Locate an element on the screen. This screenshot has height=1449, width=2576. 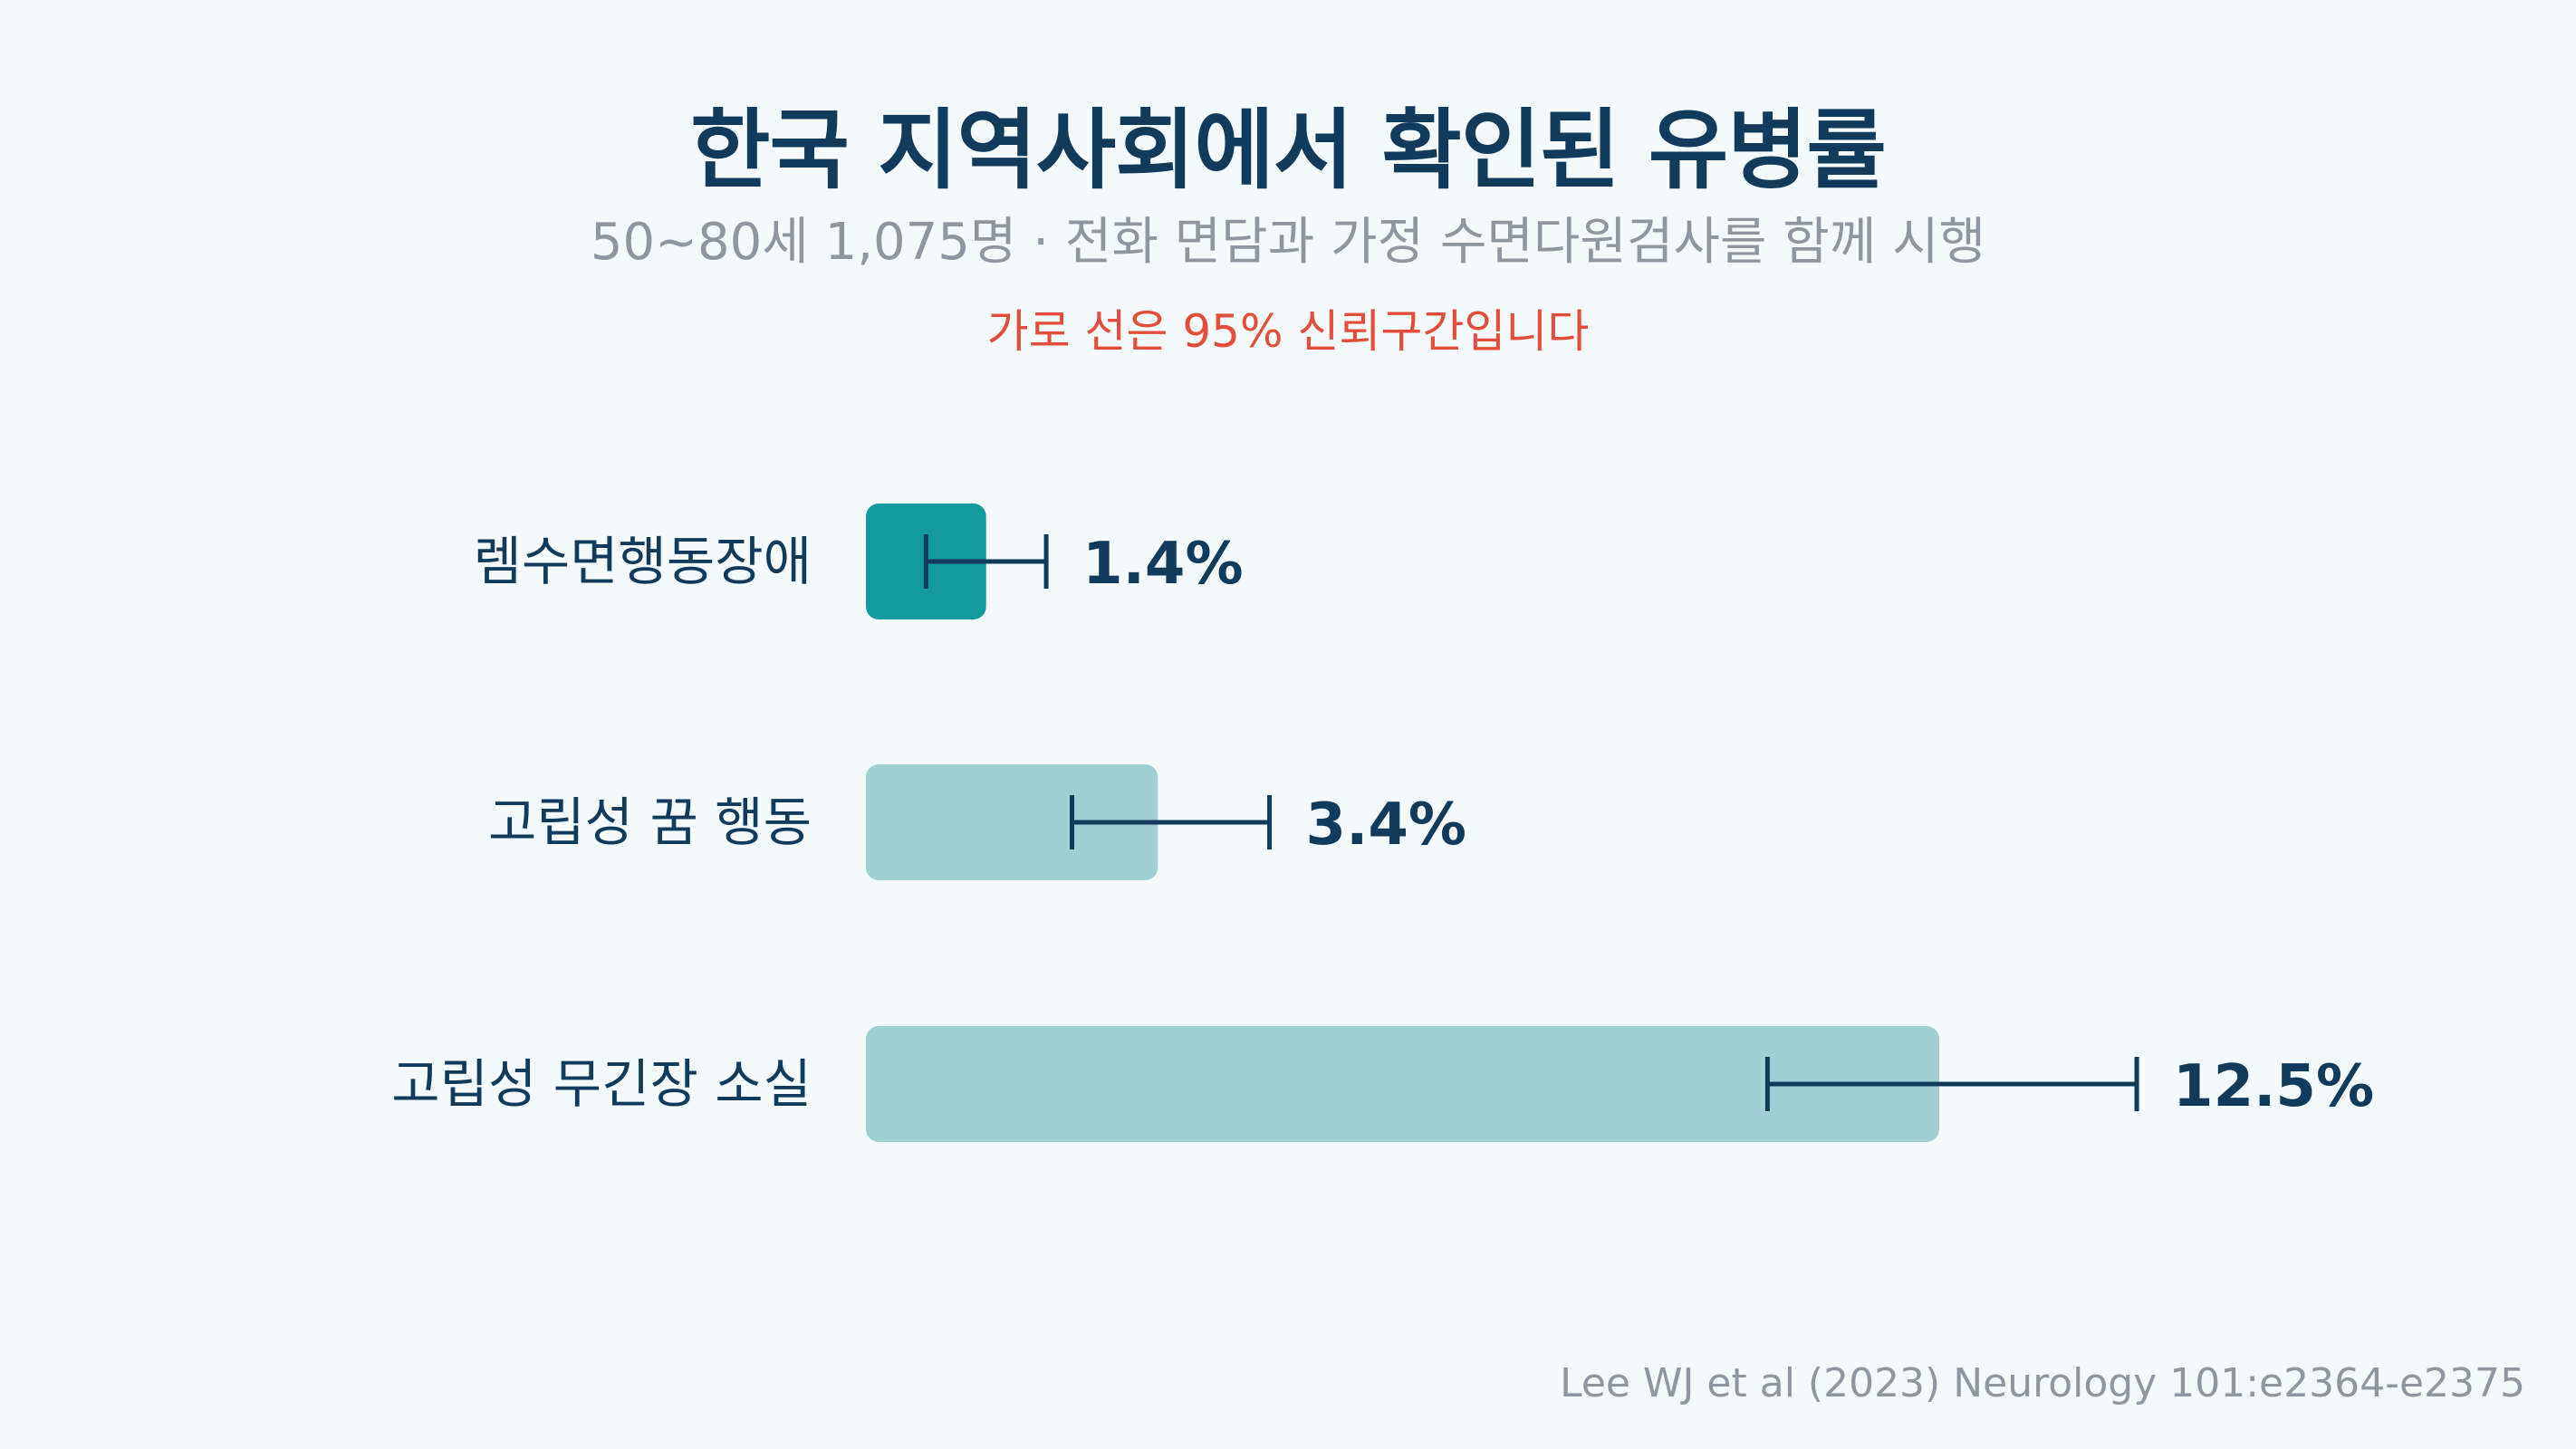
chart-title: 한국 지역사회에서 확인된 유병률 is located at coordinates (1288, 150).